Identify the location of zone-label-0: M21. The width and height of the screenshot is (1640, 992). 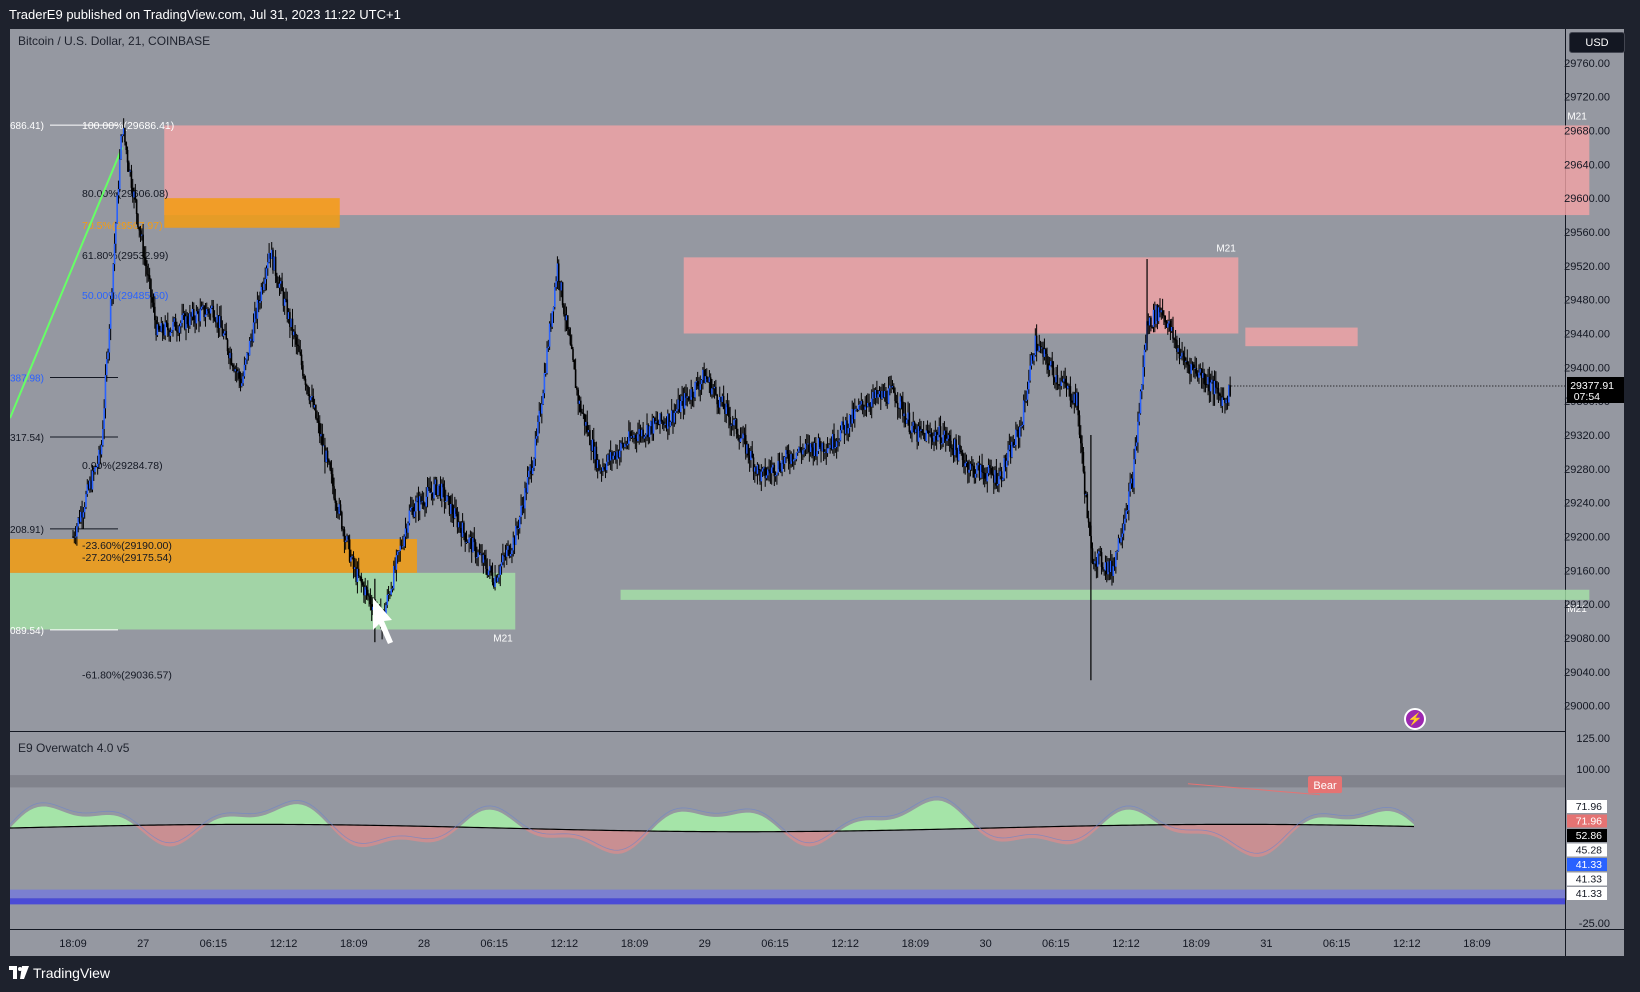
(1577, 116).